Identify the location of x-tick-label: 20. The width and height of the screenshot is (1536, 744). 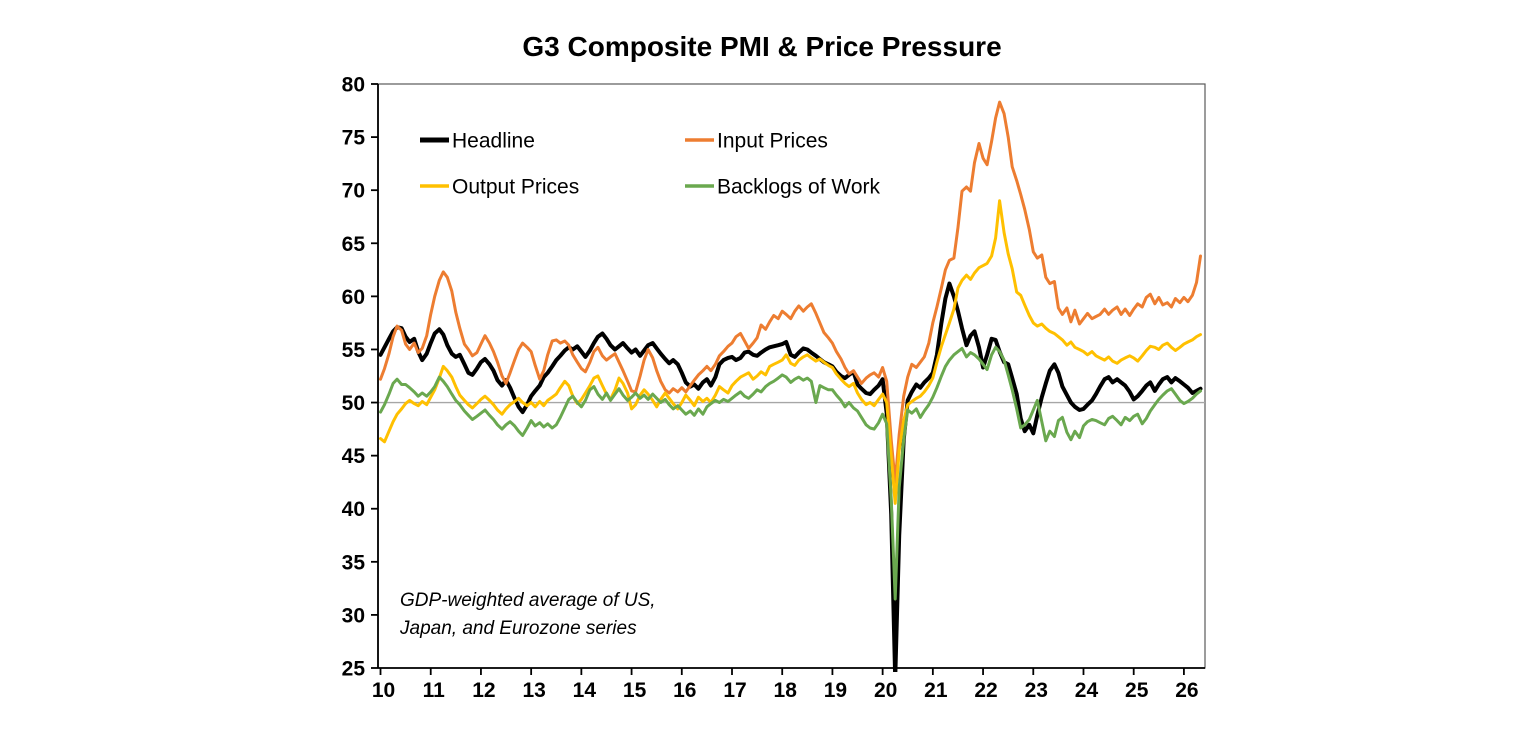
(885, 690).